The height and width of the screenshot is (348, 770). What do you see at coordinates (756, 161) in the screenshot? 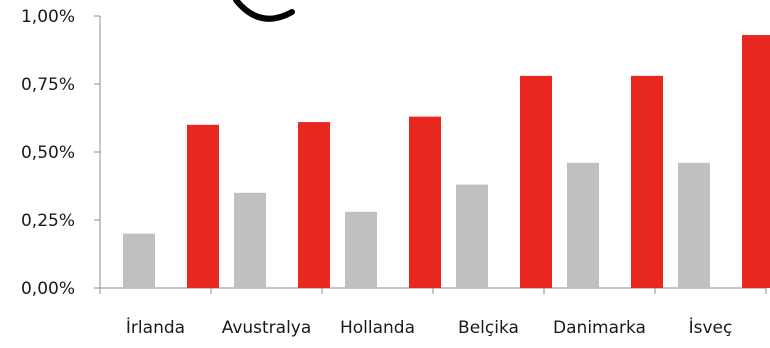
I see `bar-i̇sveç-series-2` at bounding box center [756, 161].